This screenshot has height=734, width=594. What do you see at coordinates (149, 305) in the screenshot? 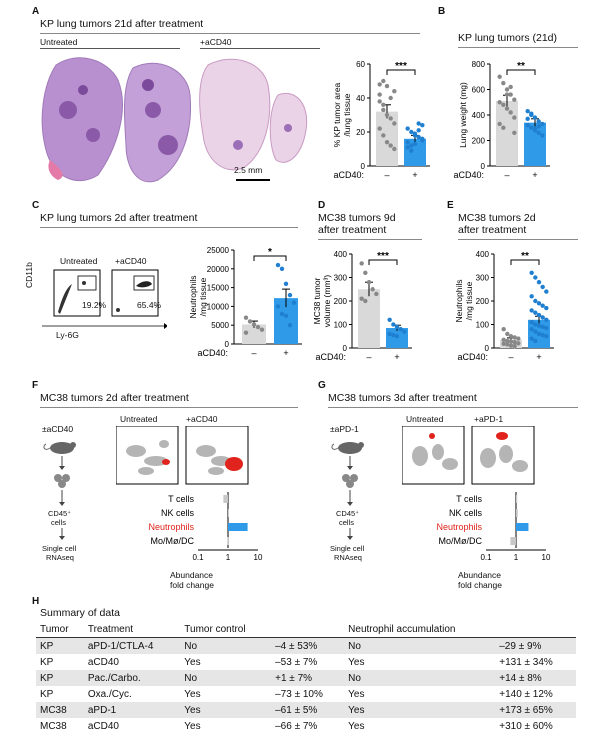
I see `gate-treated: 65.4%` at bounding box center [149, 305].